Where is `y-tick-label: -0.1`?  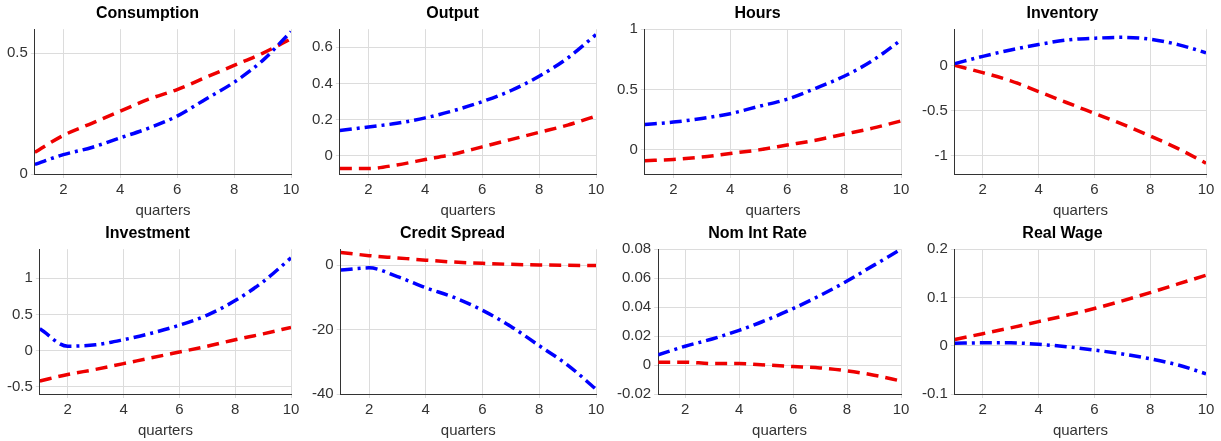 y-tick-label: -0.1 is located at coordinates (934, 393).